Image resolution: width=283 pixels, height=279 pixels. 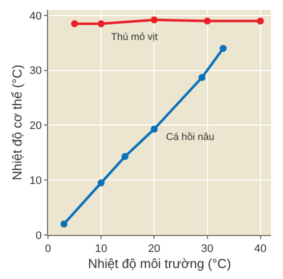 I want to click on series-label: Cá hồi nâu, so click(x=190, y=137).